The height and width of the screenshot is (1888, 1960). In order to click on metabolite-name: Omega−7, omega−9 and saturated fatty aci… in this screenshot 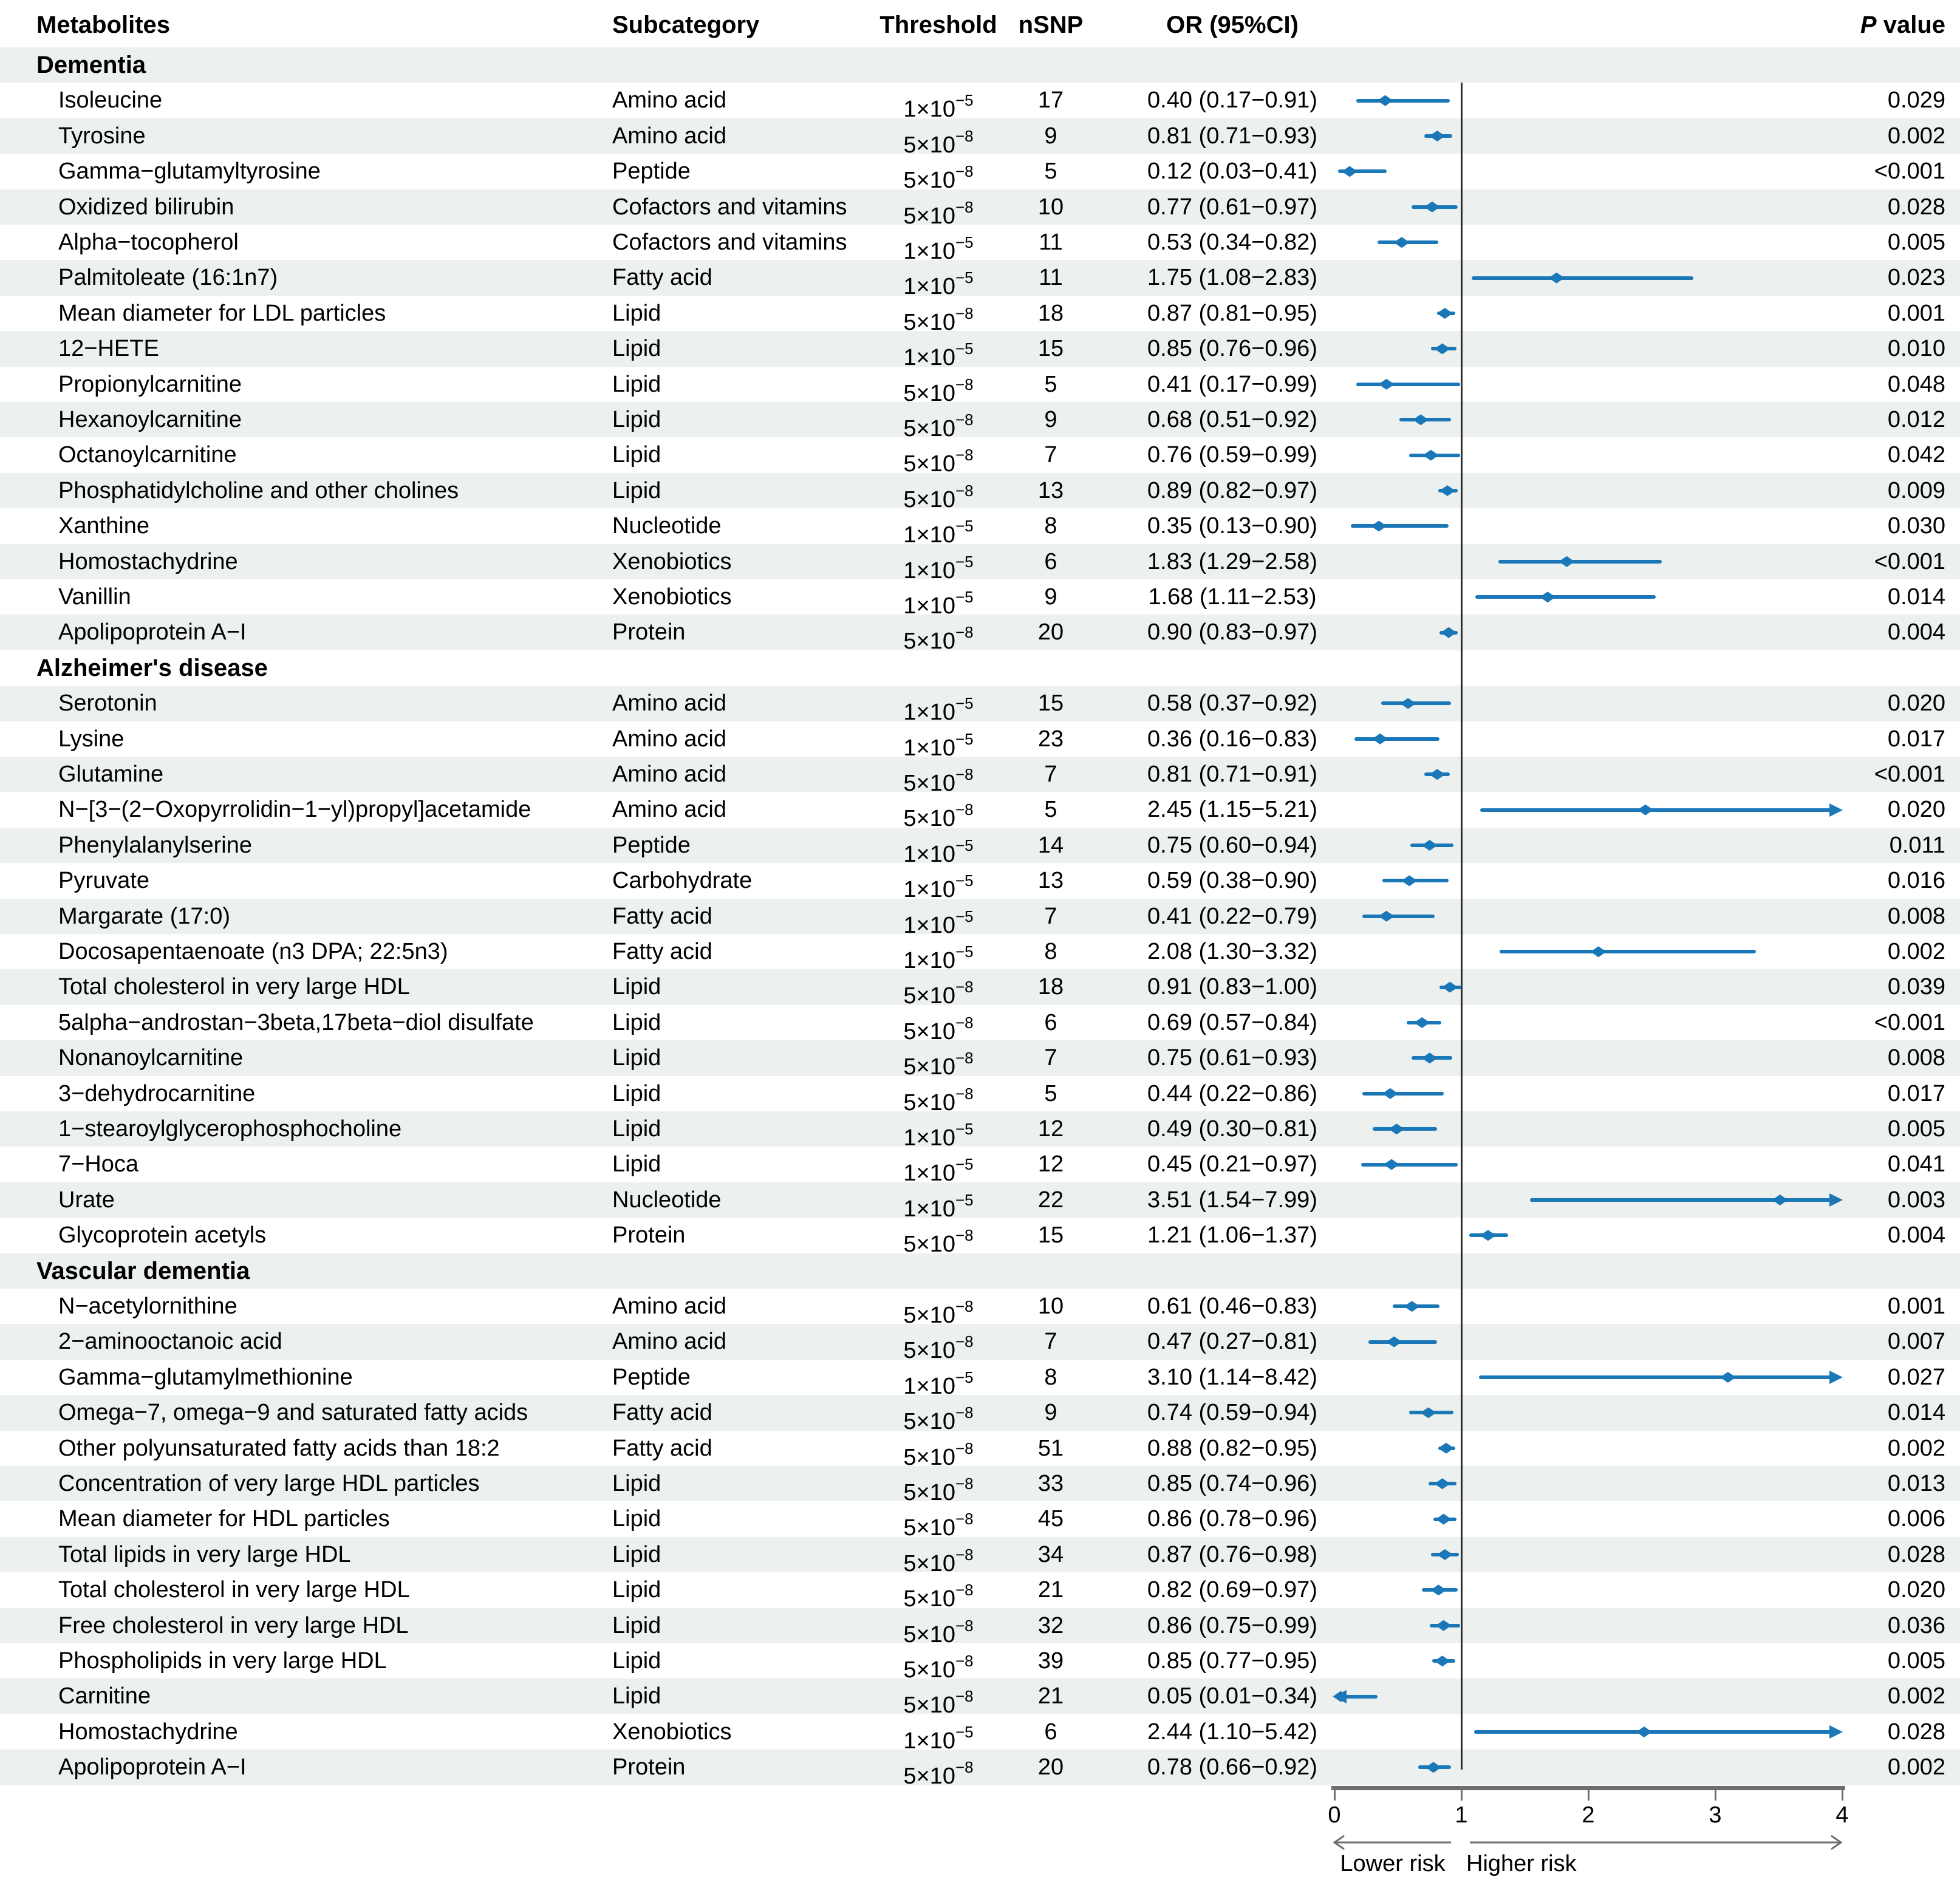, I will do `click(293, 1413)`.